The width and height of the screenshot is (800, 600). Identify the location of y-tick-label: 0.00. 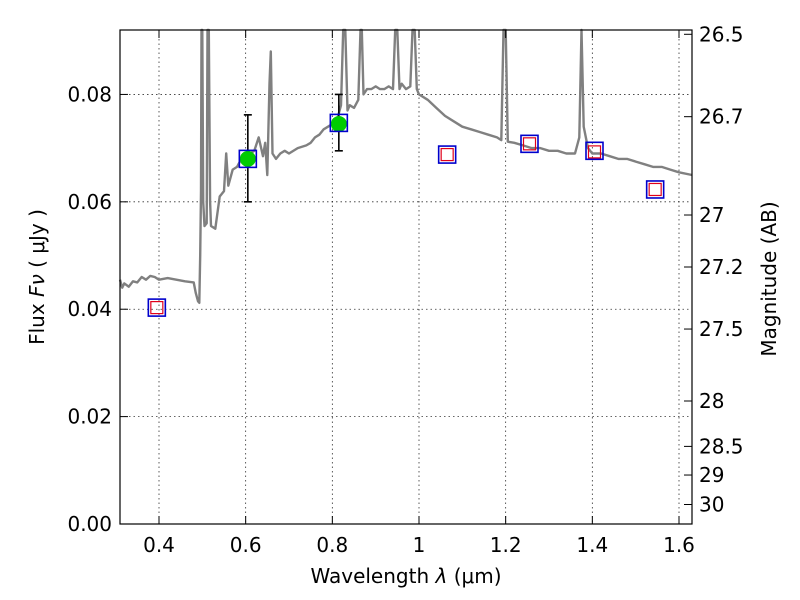
(89, 524).